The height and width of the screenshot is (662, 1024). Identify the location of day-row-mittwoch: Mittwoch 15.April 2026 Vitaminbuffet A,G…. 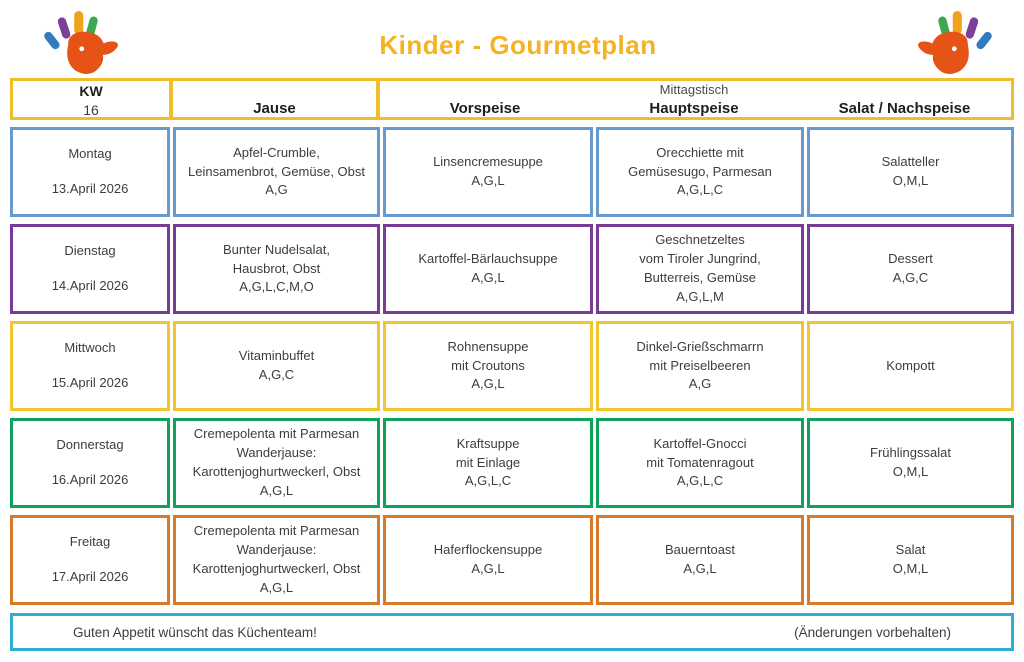
(512, 366).